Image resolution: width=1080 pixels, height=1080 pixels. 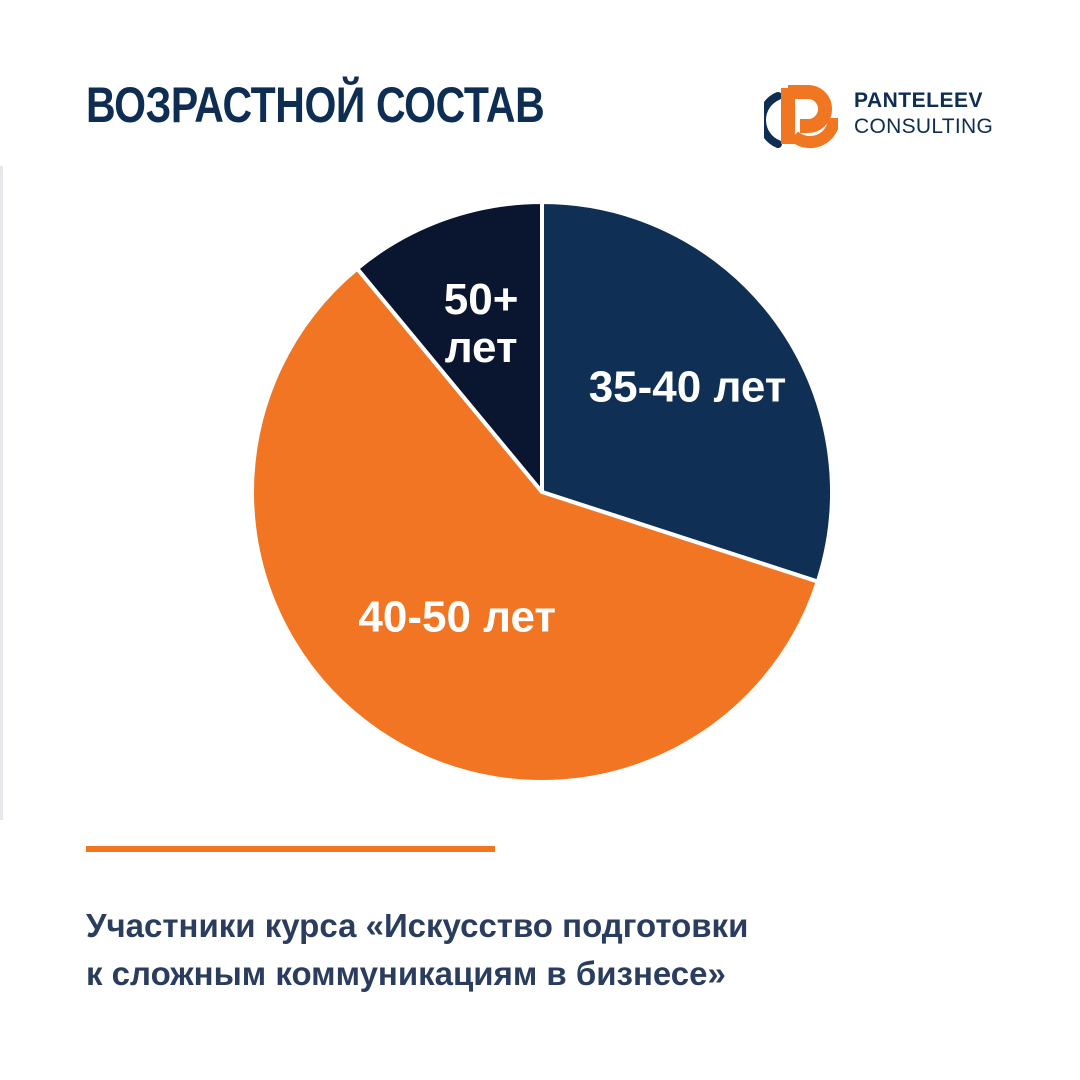 What do you see at coordinates (918, 100) in the screenshot?
I see `logo-name-line1: PANTELEEV` at bounding box center [918, 100].